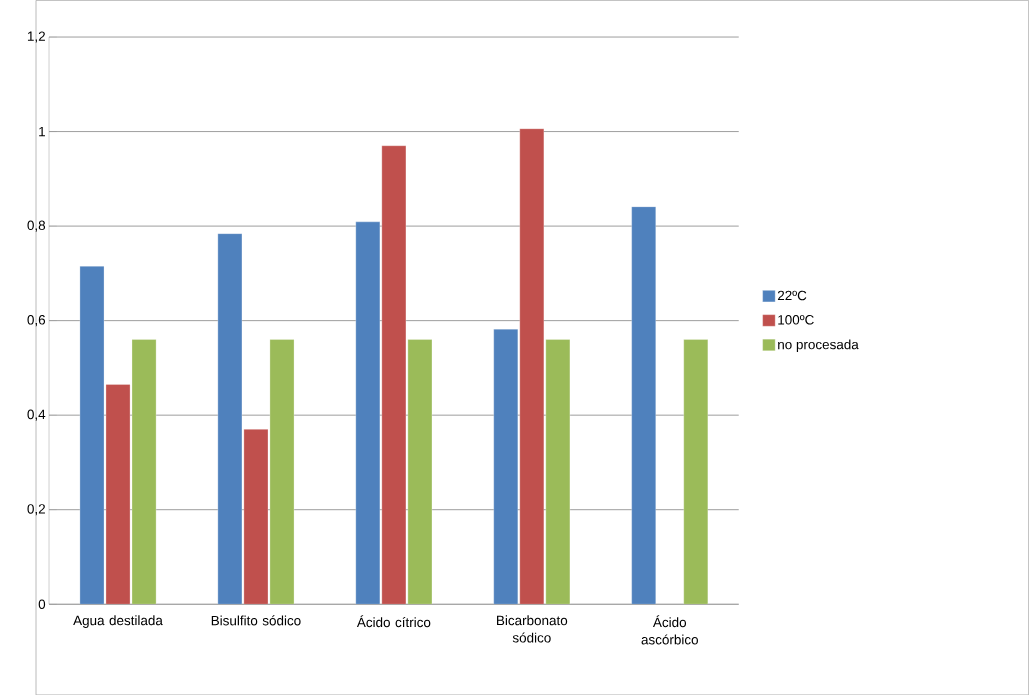 The image size is (1029, 695). Describe the element at coordinates (532, 629) in the screenshot. I see `x-tick-label: Bicarbonato sódico` at that location.